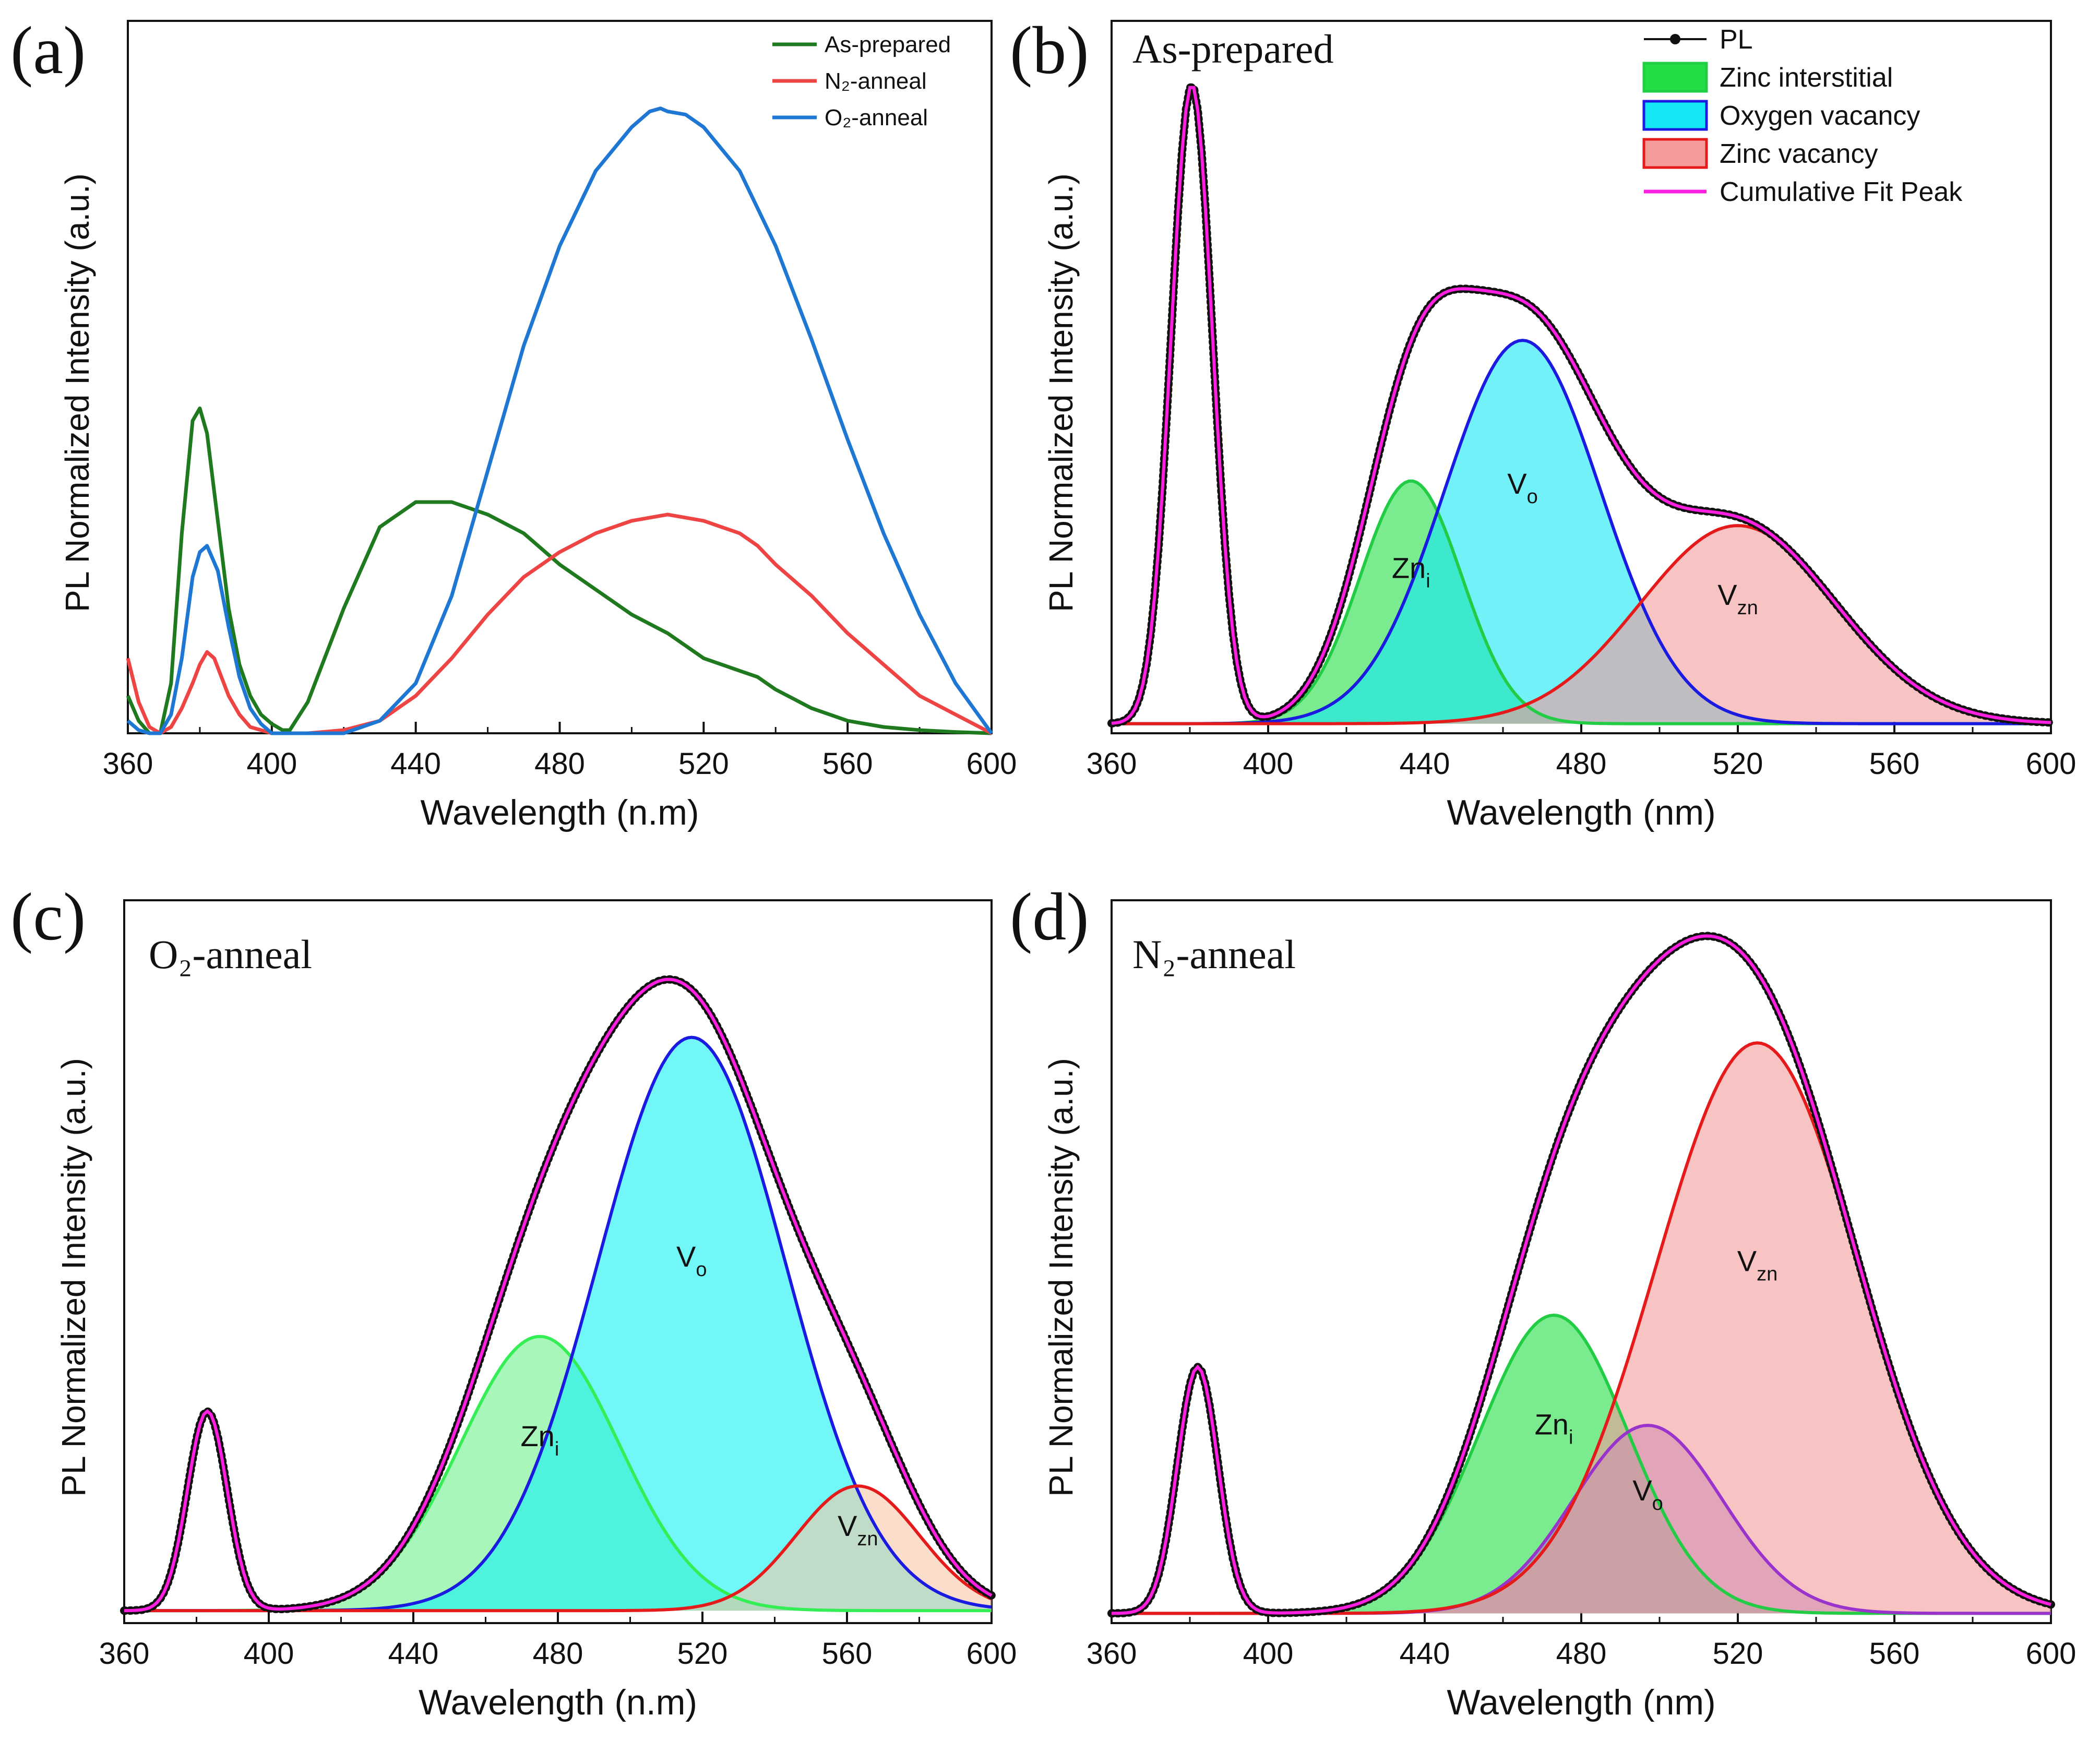 The height and width of the screenshot is (1740, 2100). I want to click on y-axis-label-b: PL Normalized Intensity (a.u.), so click(1061, 393).